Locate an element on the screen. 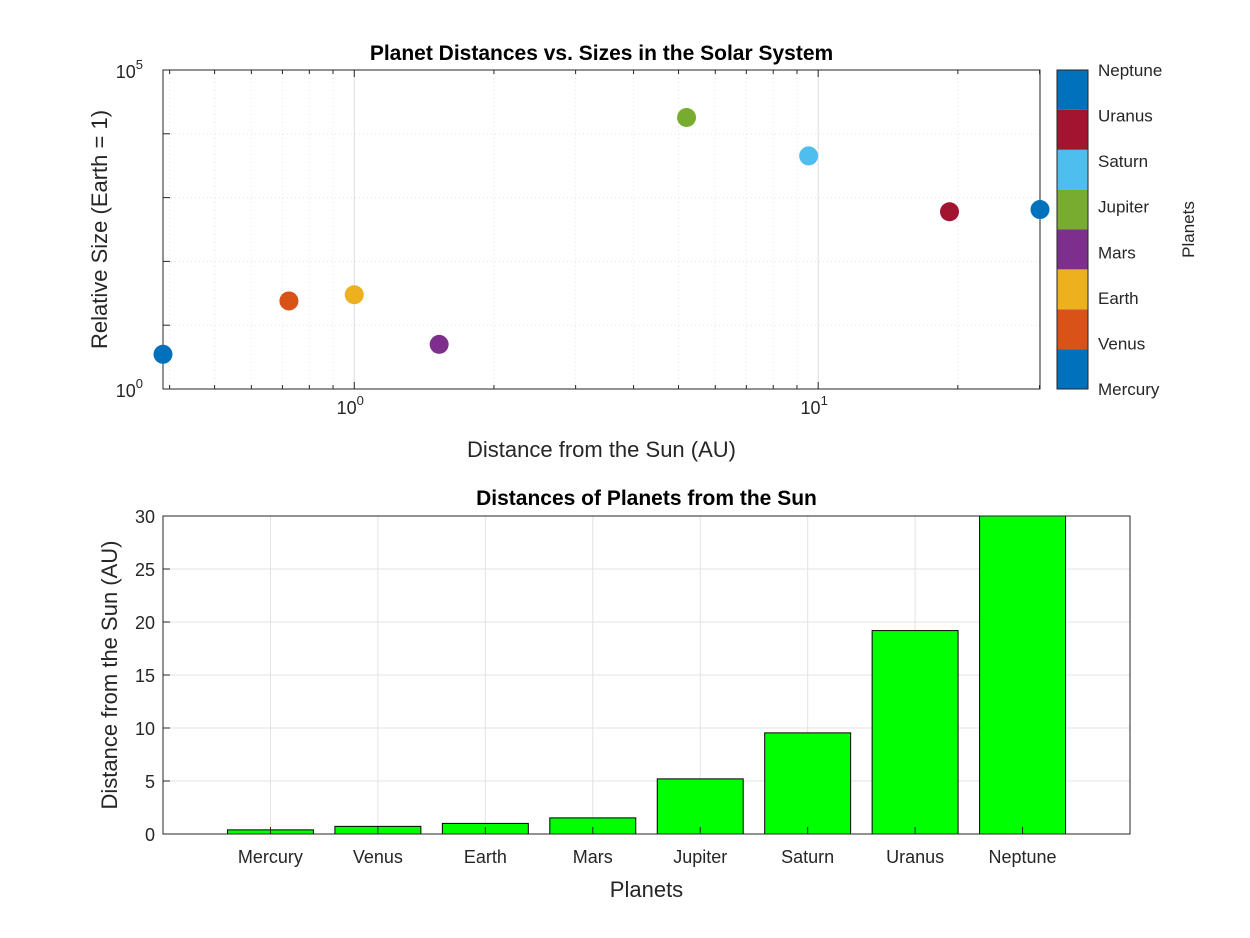  y-tick-label: 10⁰ is located at coordinates (129, 388).